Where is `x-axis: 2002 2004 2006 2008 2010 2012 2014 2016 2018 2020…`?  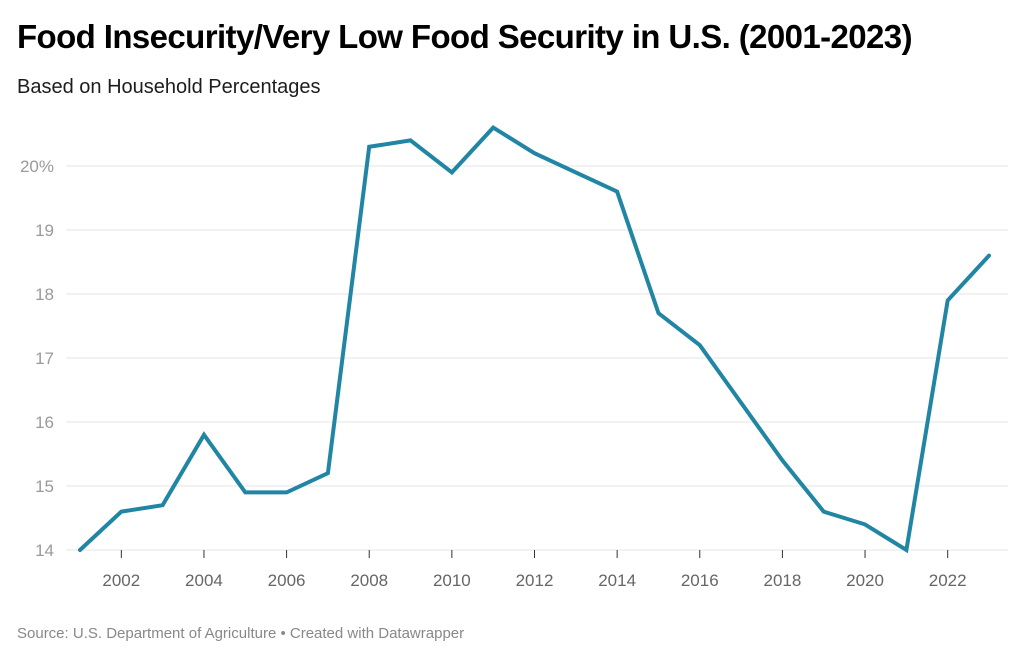 x-axis: 2002 2004 2006 2008 2010 2012 2014 2016 2018 2020… is located at coordinates (534, 570).